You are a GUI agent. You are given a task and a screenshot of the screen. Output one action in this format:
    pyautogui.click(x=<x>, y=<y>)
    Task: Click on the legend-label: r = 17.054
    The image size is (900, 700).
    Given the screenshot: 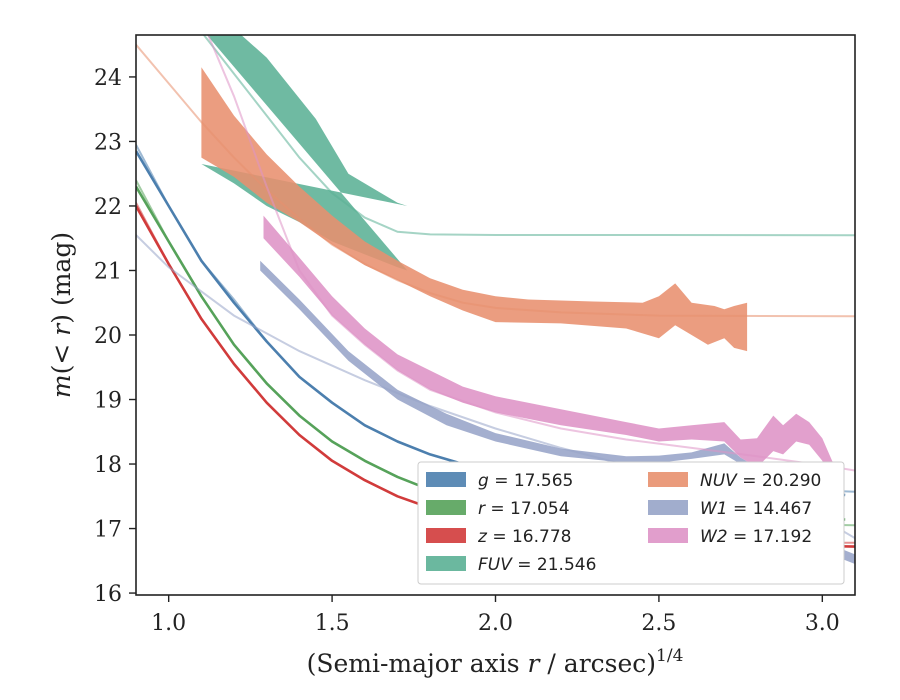 What is the action you would take?
    pyautogui.click(x=524, y=509)
    